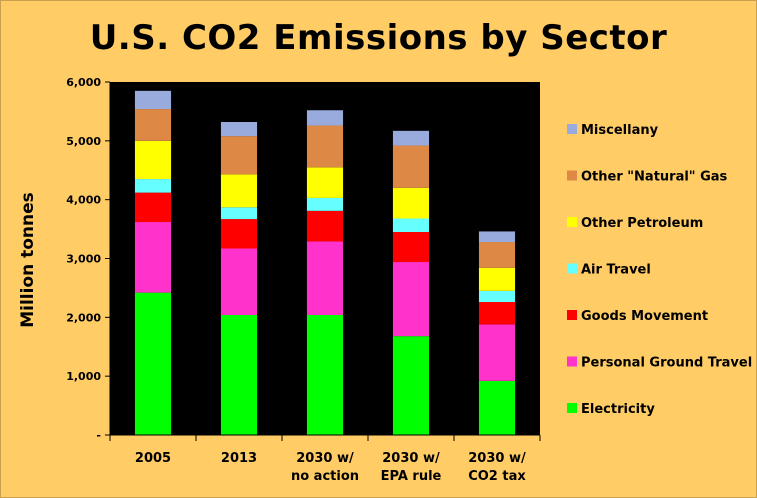 The image size is (757, 498). I want to click on y-tick-label: 1,000, so click(83, 376).